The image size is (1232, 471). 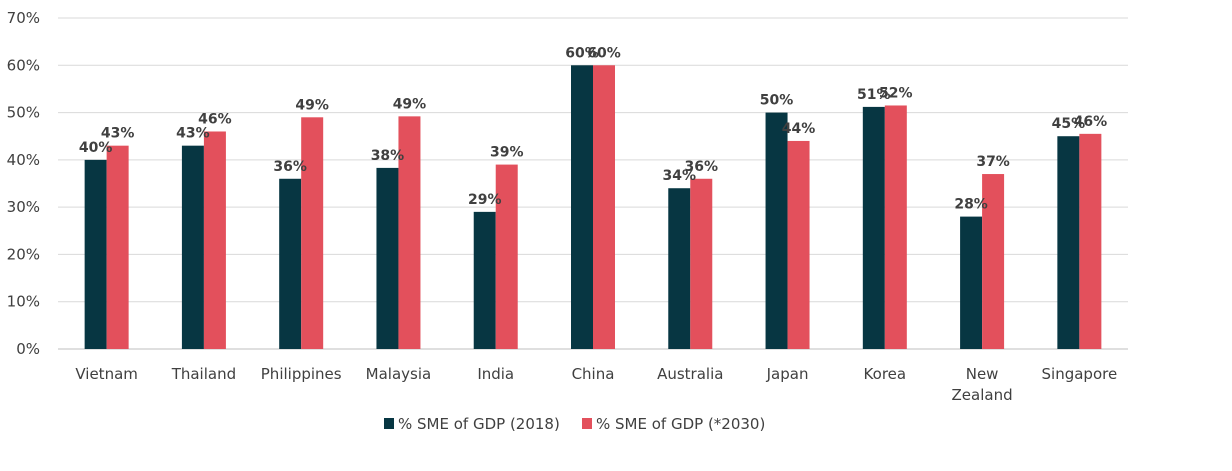 I want to click on data-label: 39%, so click(x=507, y=153).